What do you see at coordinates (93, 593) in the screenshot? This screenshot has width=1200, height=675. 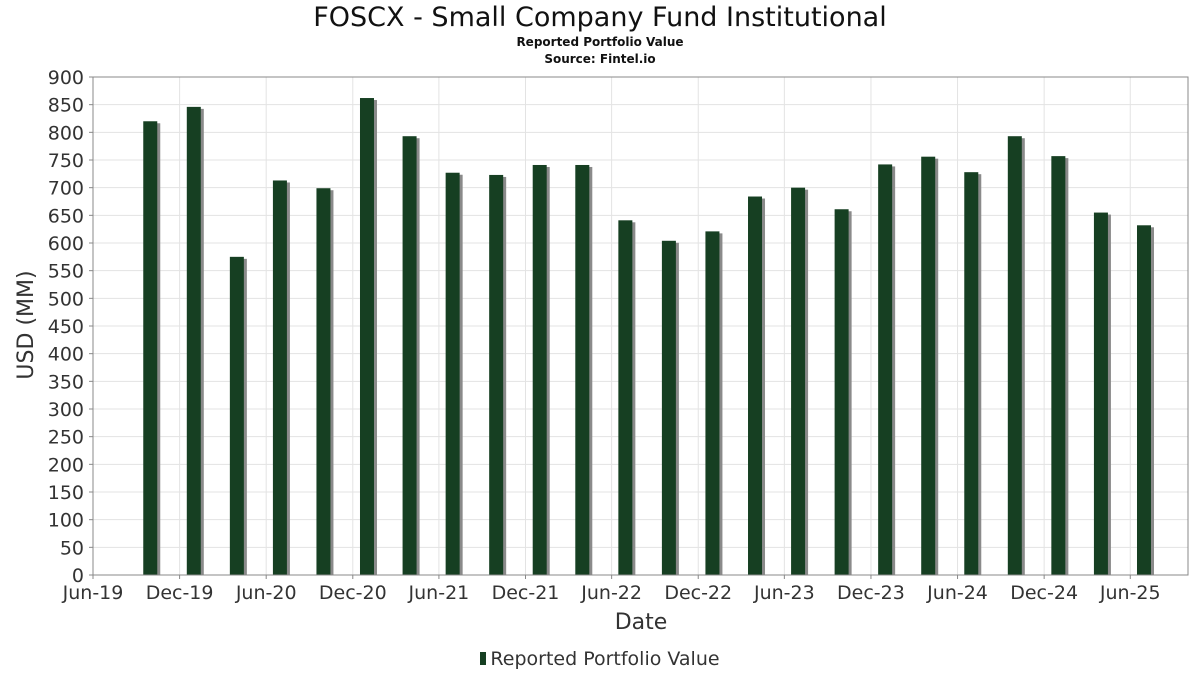 I see `x-tick-label: Jun-19` at bounding box center [93, 593].